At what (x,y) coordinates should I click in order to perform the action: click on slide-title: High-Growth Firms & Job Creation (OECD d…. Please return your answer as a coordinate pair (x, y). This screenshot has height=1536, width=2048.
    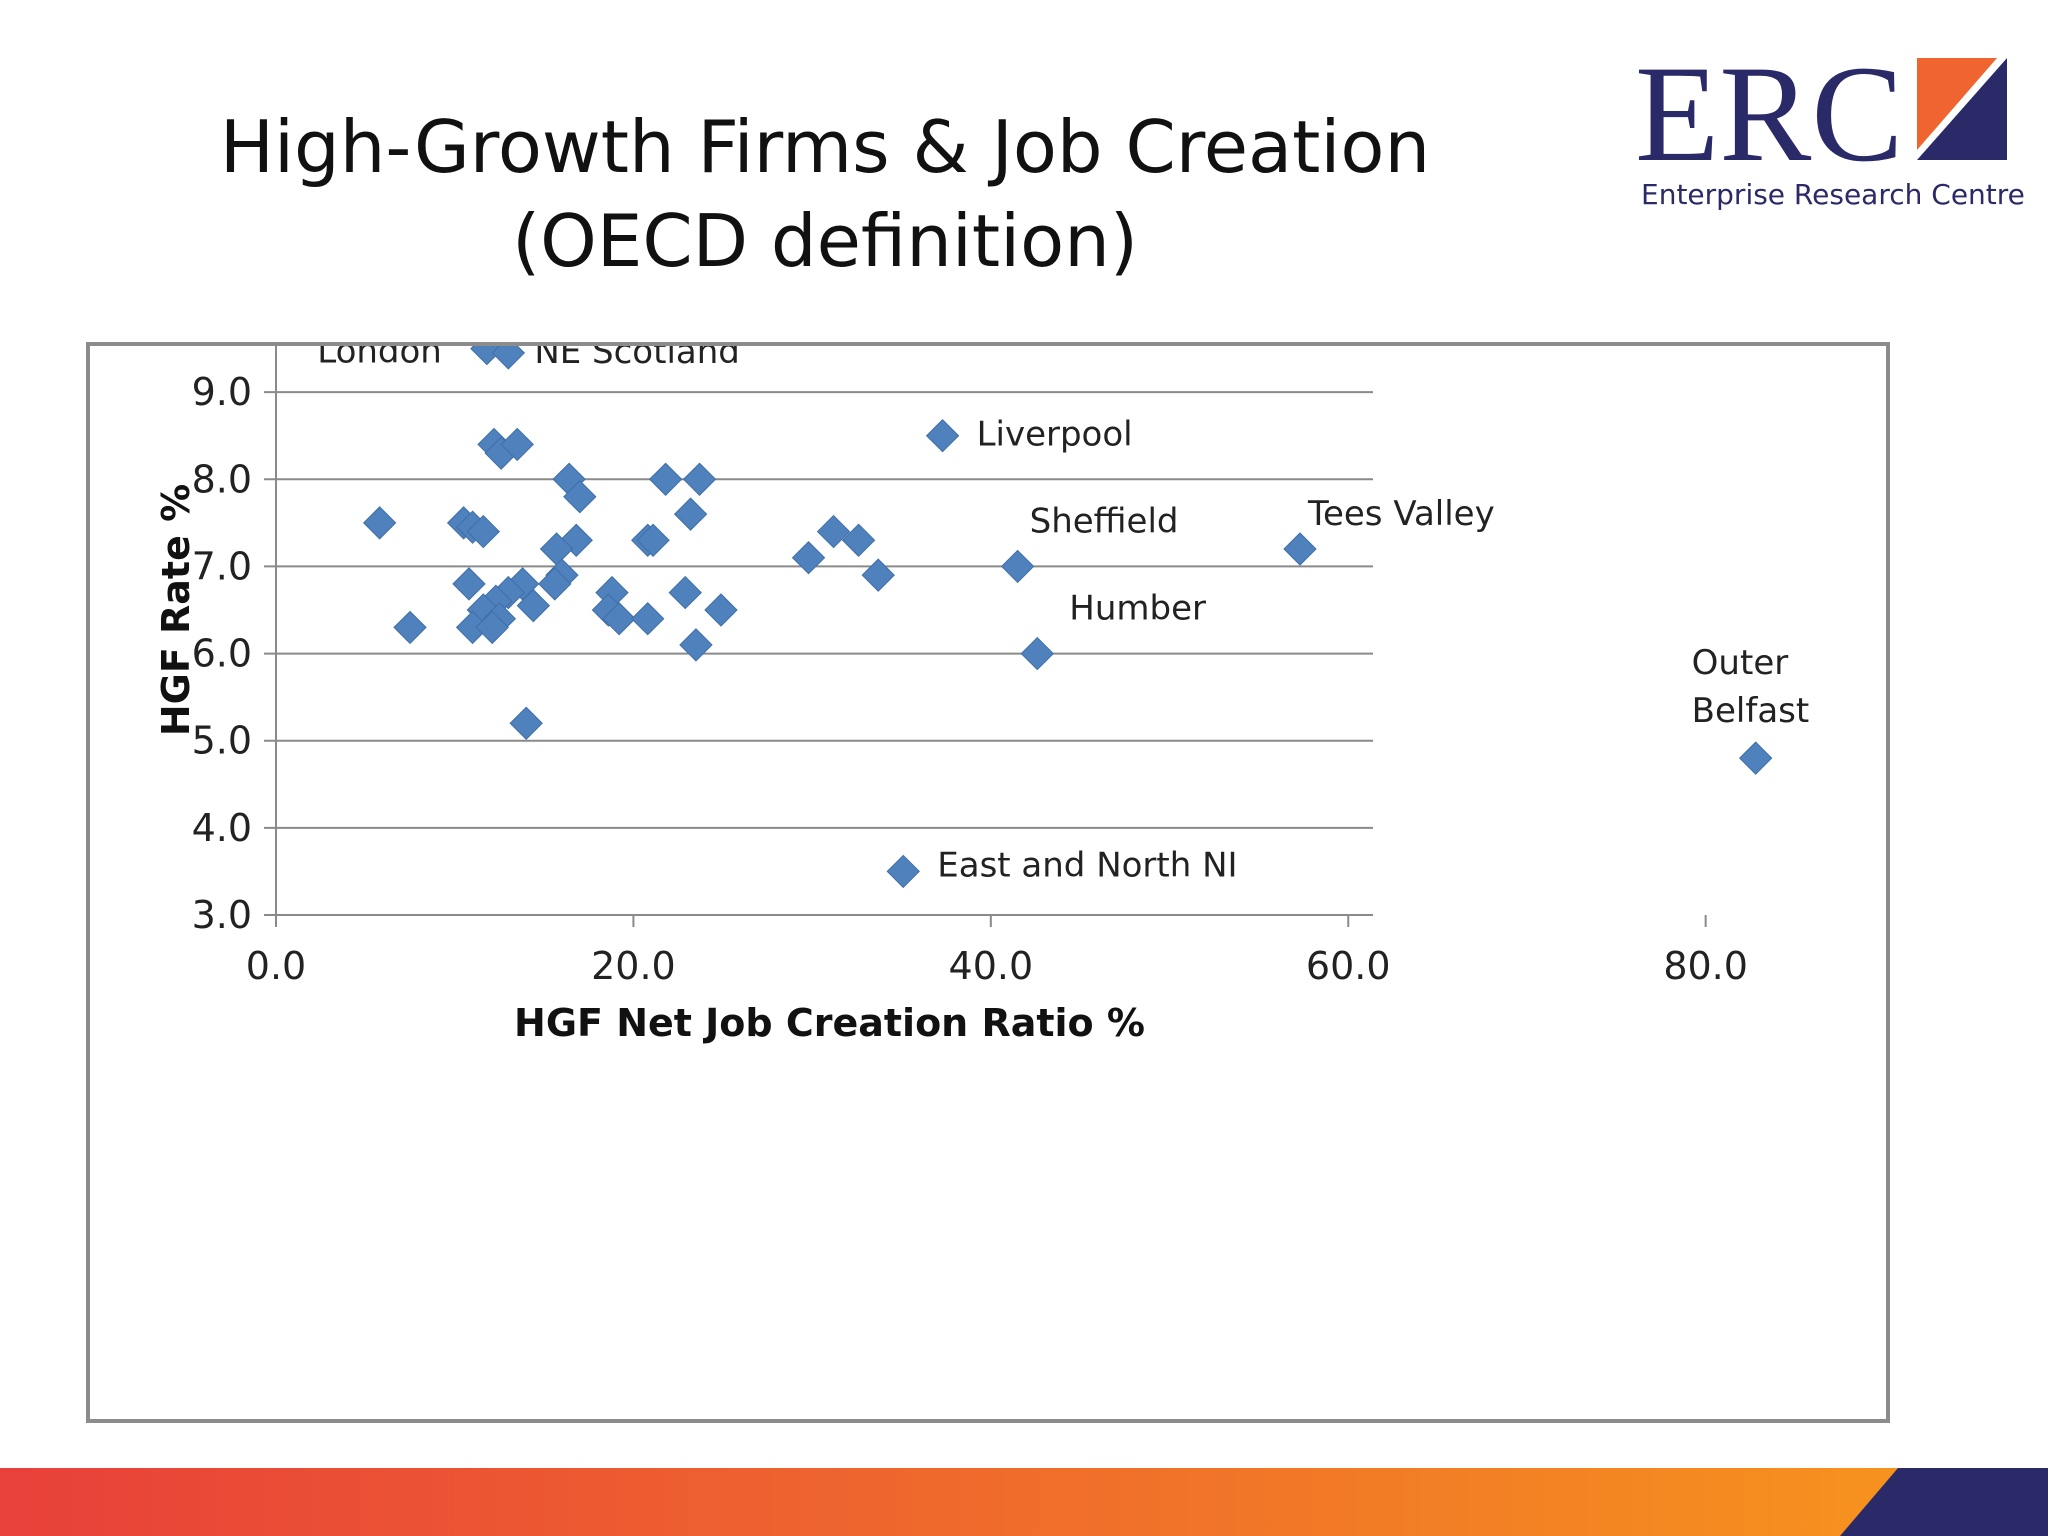
    Looking at the image, I should click on (825, 194).